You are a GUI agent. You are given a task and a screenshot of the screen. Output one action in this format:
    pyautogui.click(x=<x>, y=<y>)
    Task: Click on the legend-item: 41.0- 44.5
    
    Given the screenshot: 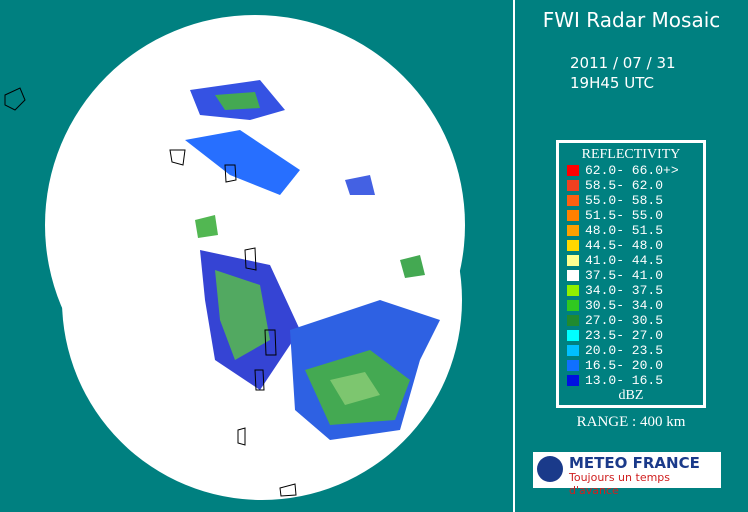 What is the action you would take?
    pyautogui.click(x=635, y=260)
    